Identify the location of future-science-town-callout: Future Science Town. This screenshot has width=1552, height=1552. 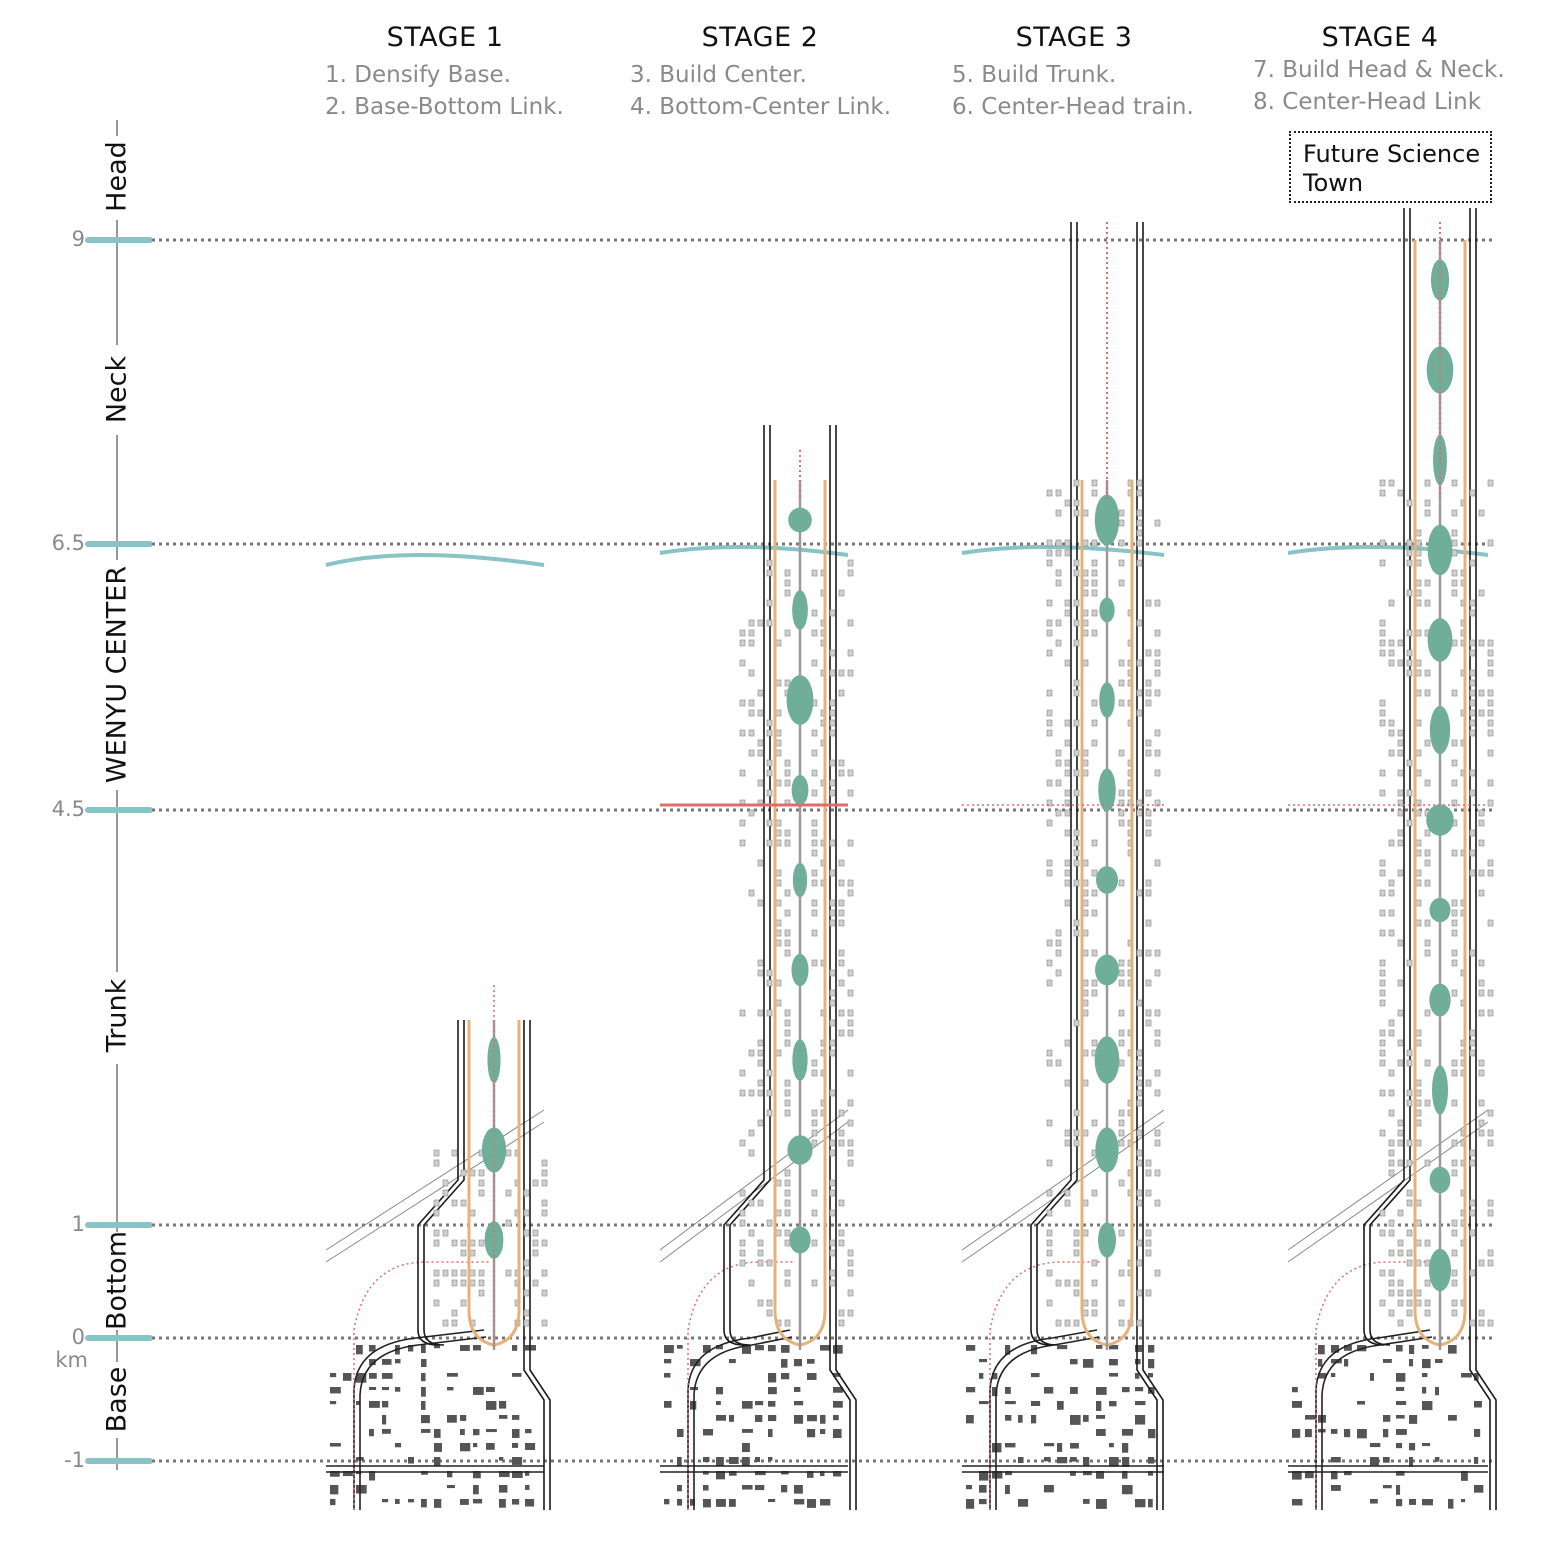
(1390, 167).